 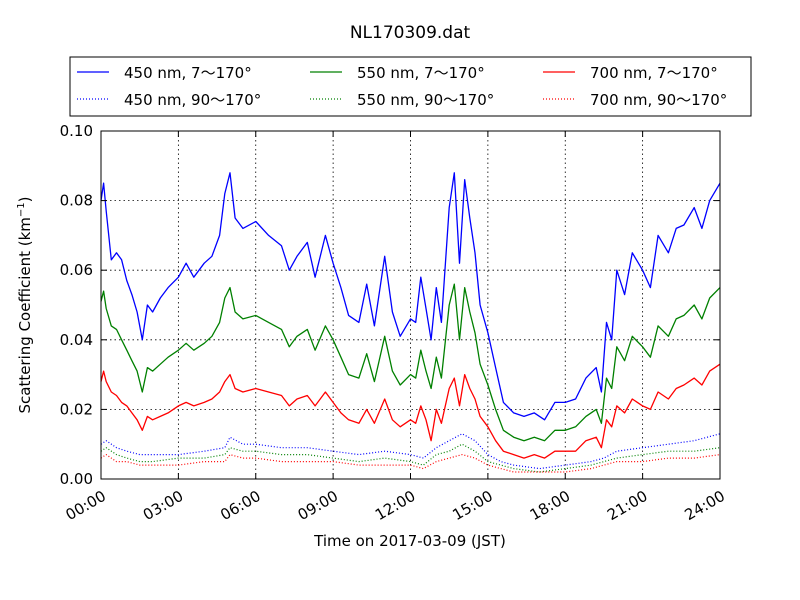 I want to click on x-tick-label: 21:00, so click(x=627, y=505).